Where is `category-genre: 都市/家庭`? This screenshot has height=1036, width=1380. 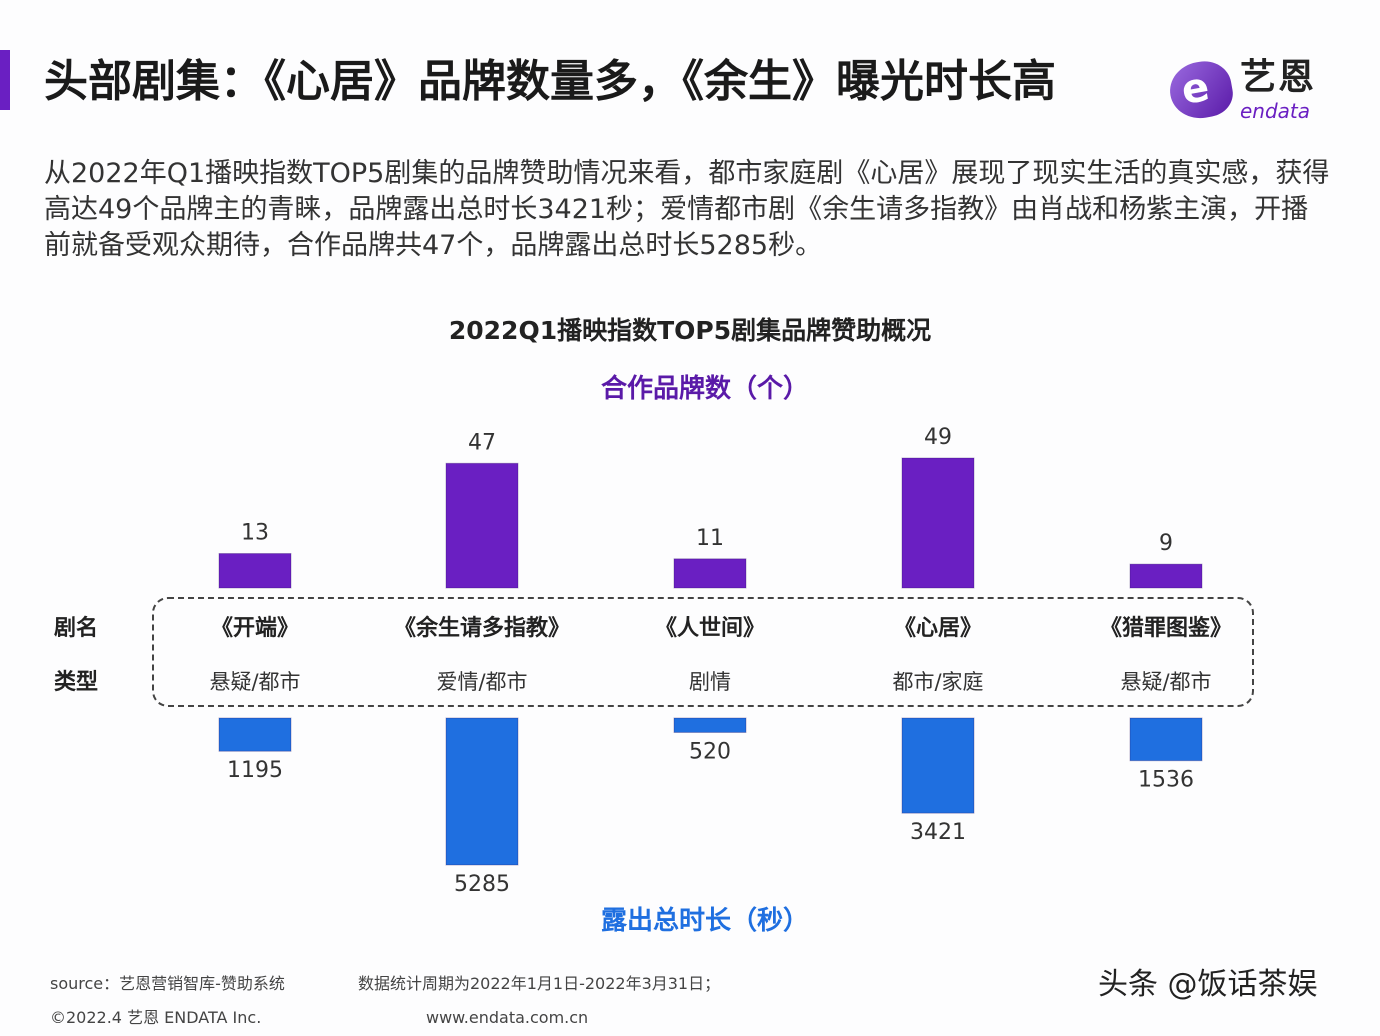
category-genre: 都市/家庭 is located at coordinates (938, 682).